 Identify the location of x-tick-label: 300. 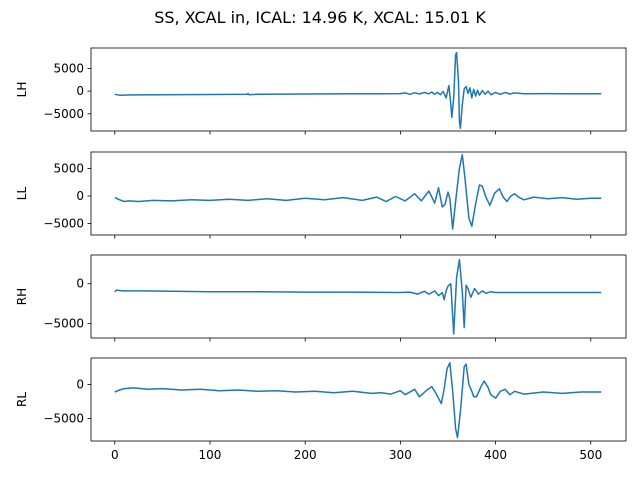
(400, 455).